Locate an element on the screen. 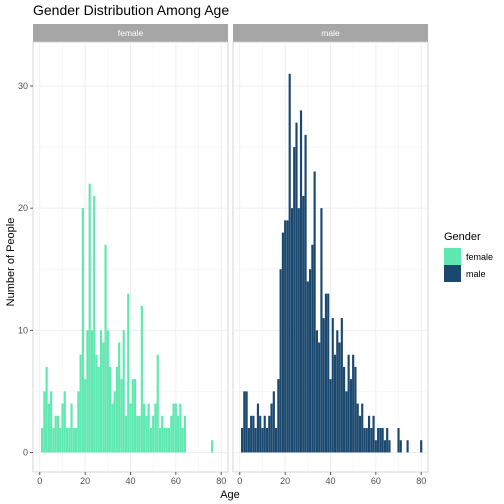 This screenshot has width=504, height=504. x-tick-label: 20 is located at coordinates (85, 481).